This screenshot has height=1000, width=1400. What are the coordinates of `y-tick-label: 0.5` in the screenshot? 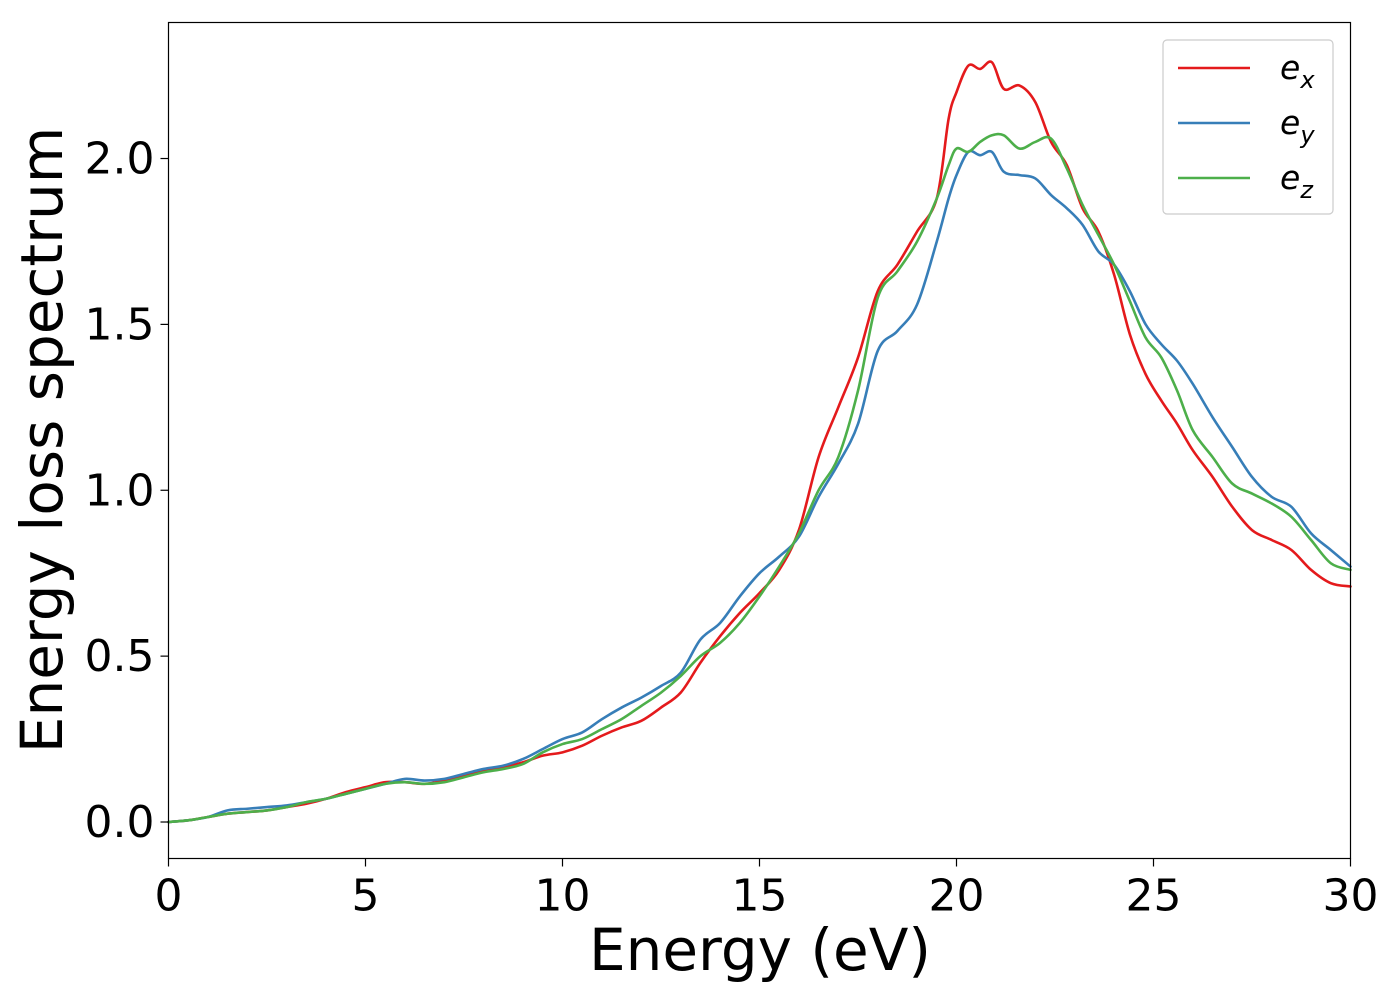 It's located at (120, 656).